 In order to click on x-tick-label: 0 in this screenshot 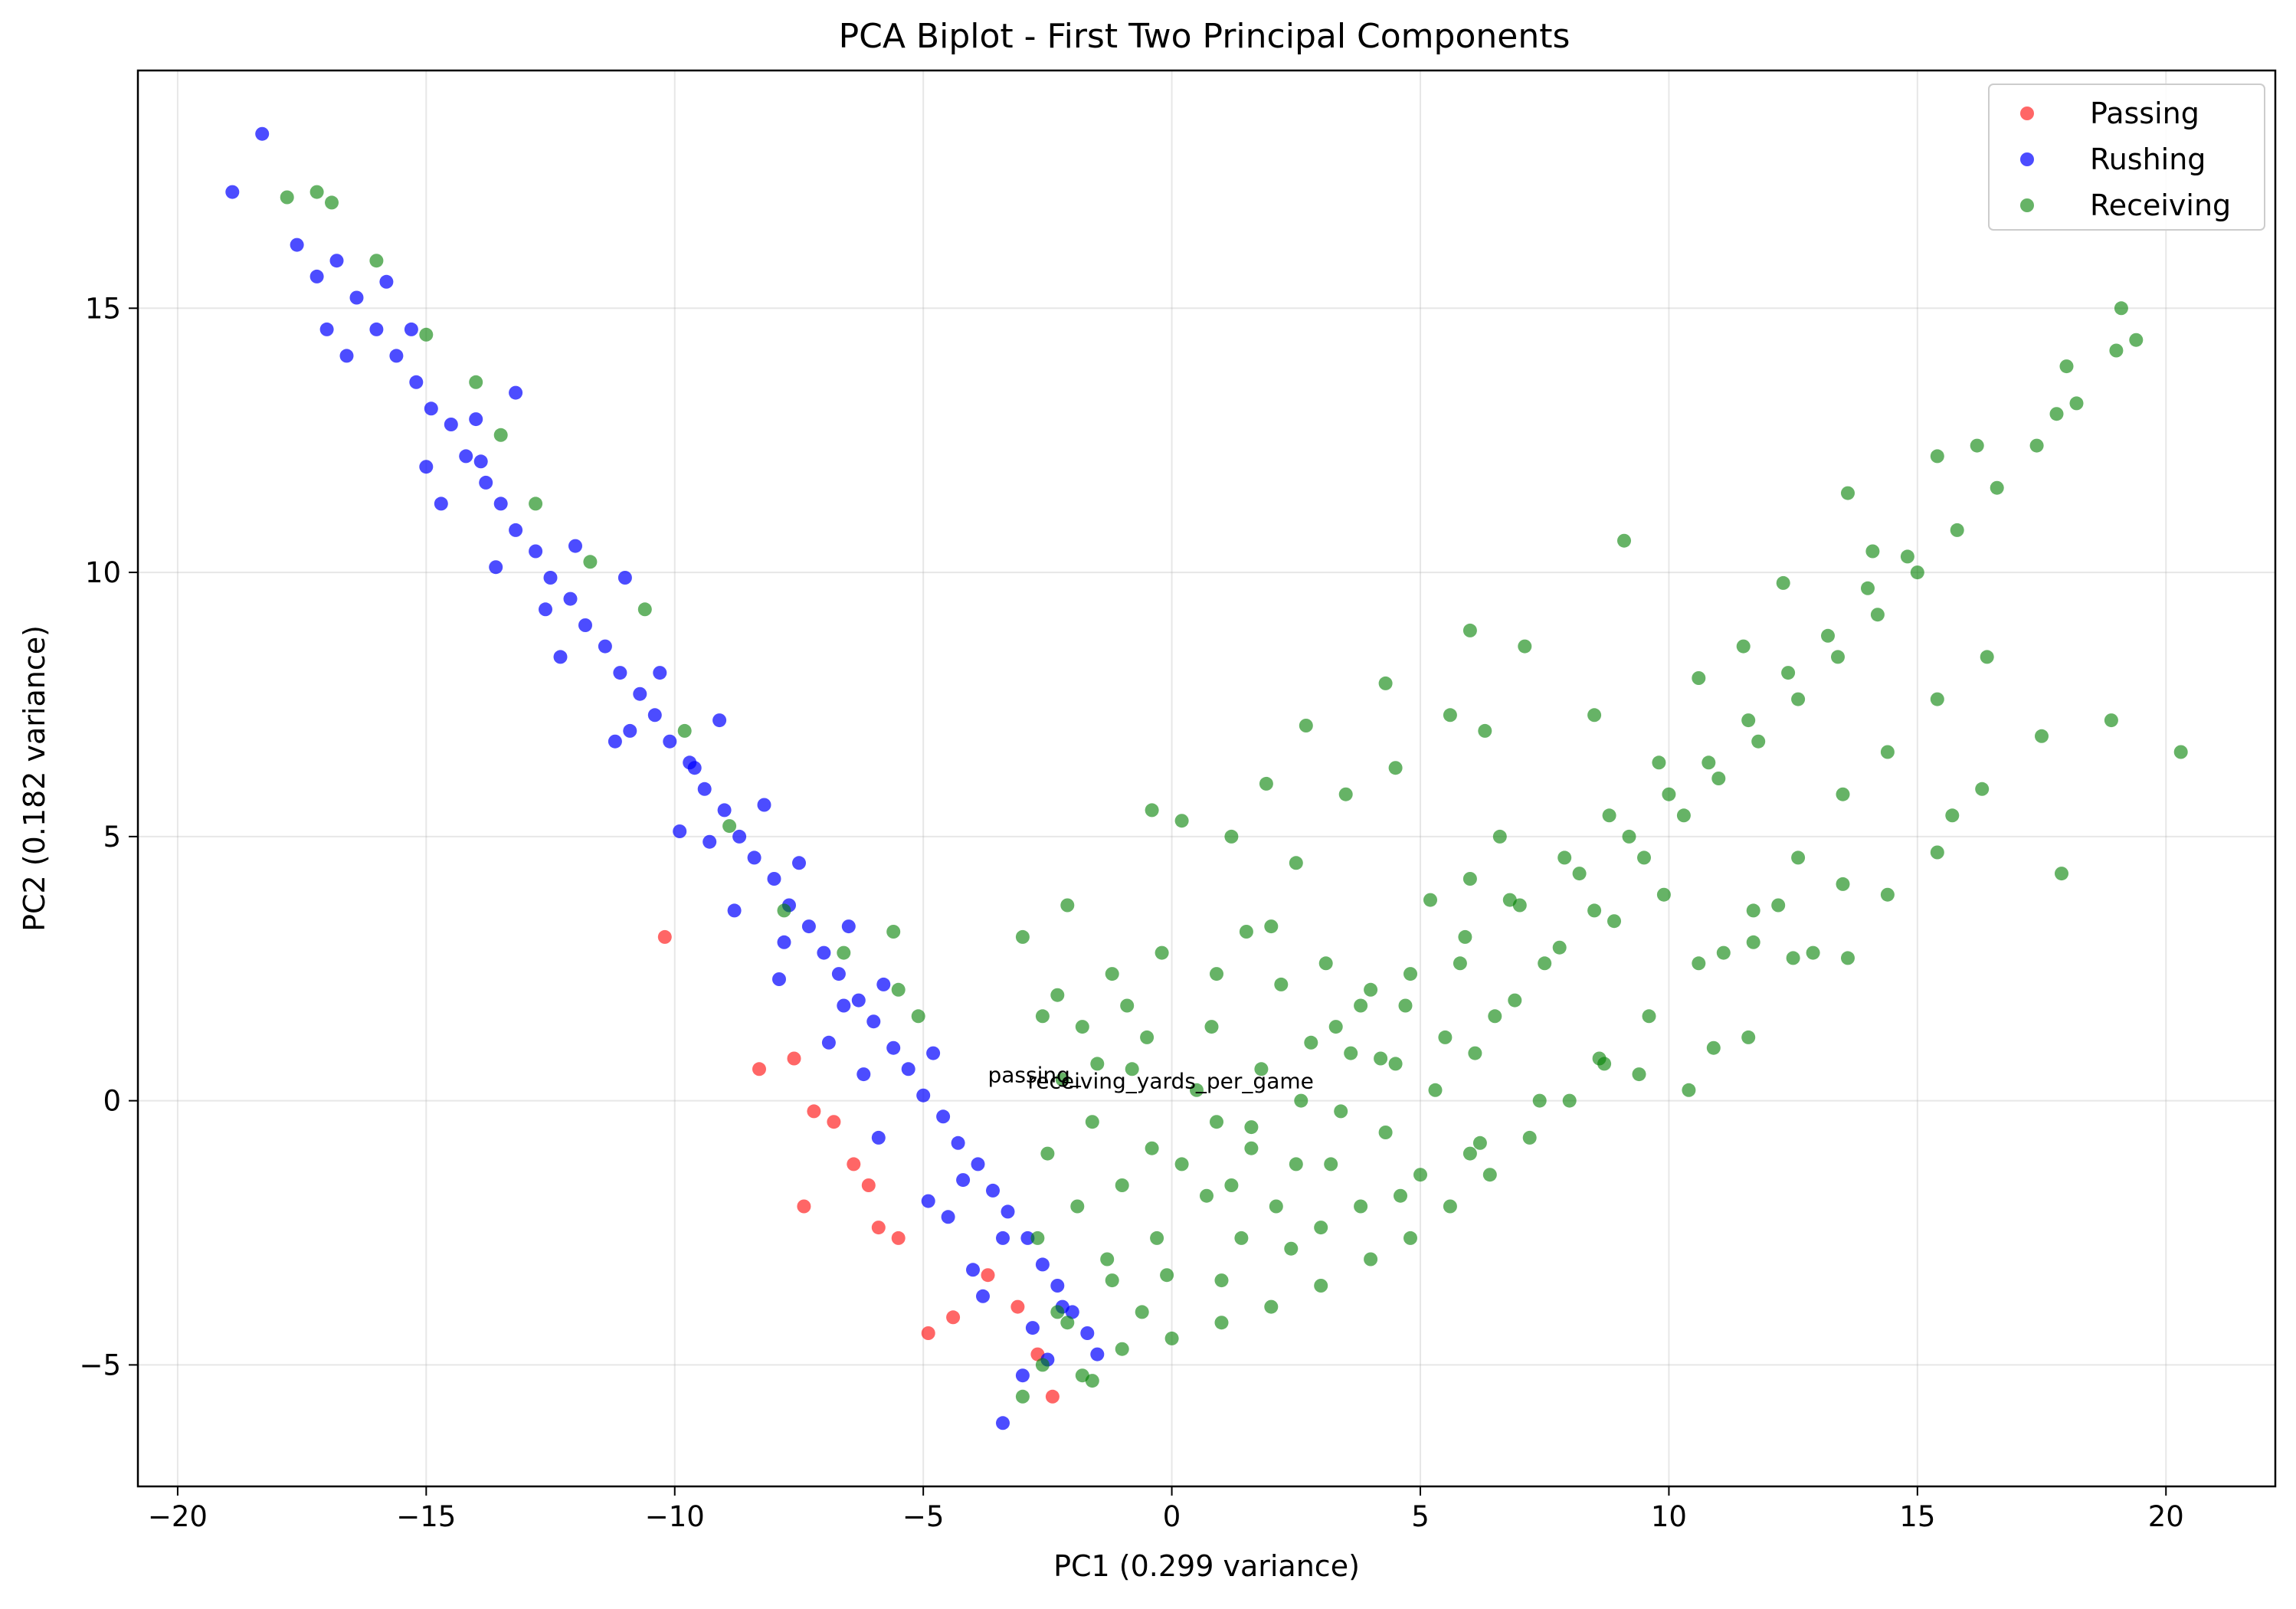, I will do `click(1172, 1516)`.